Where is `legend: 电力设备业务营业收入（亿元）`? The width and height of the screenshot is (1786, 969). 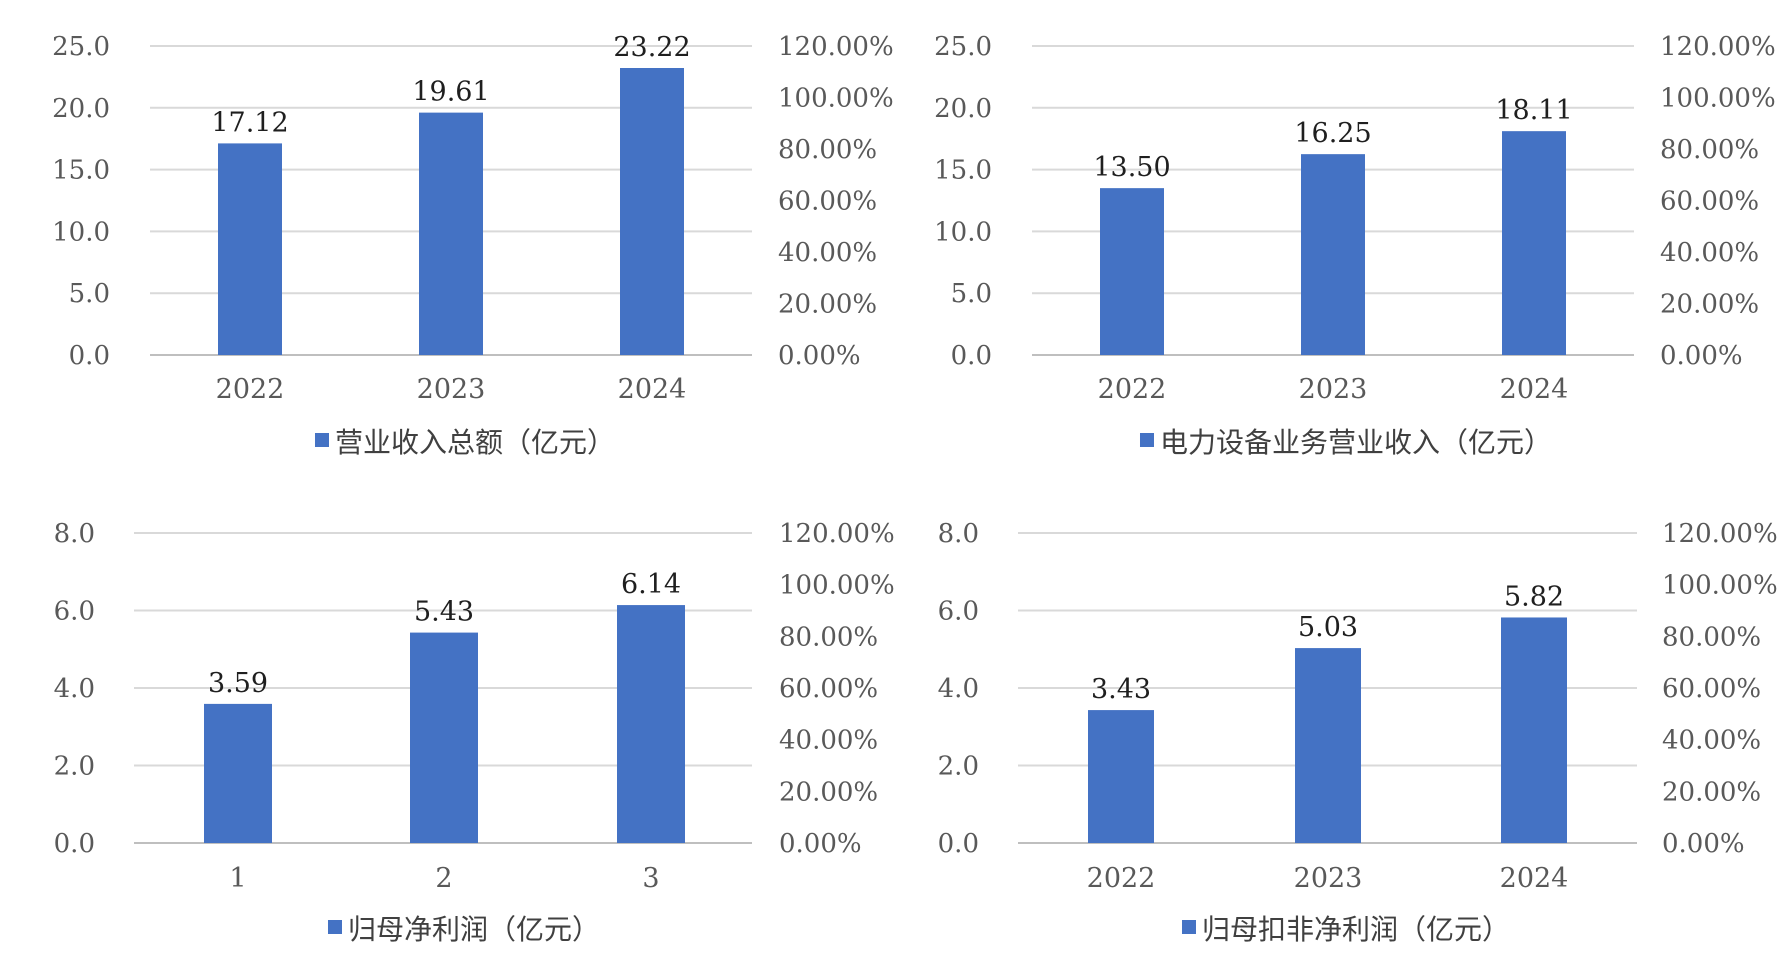 legend: 电力设备业务营业收入（亿元） is located at coordinates (1345, 442).